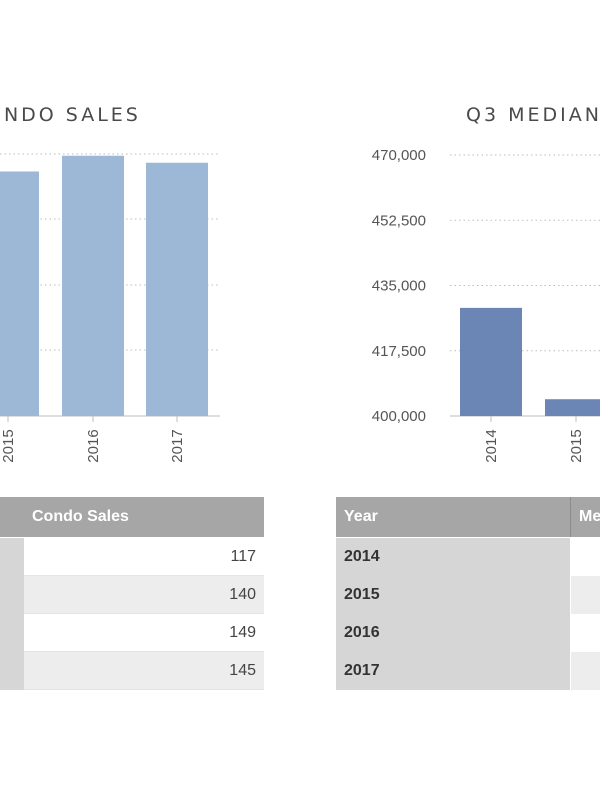 Image resolution: width=600 pixels, height=800 pixels. What do you see at coordinates (70, 115) in the screenshot?
I see `left-chart-title: ONDO SALES` at bounding box center [70, 115].